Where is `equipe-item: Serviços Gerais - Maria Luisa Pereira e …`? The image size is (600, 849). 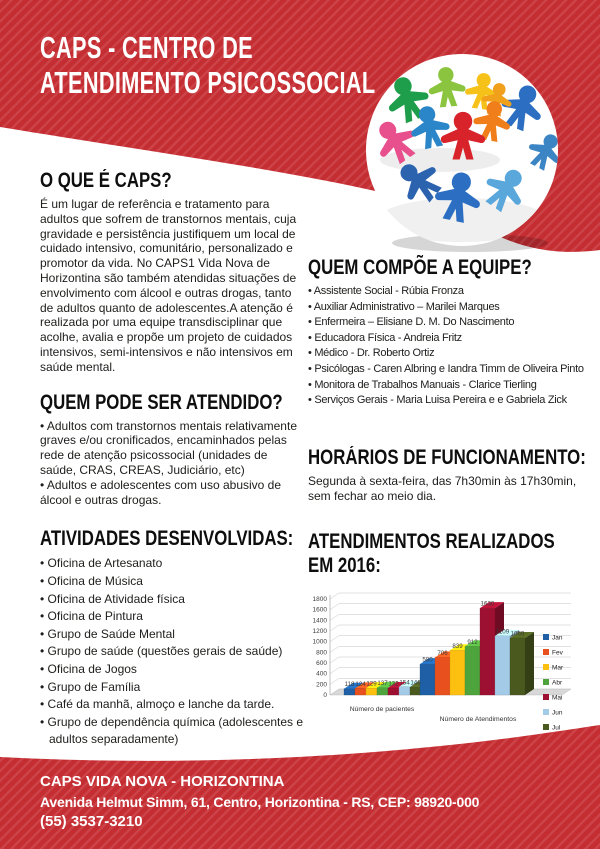
equipe-item: Serviços Gerais - Maria Luisa Pereira e … is located at coordinates (453, 401).